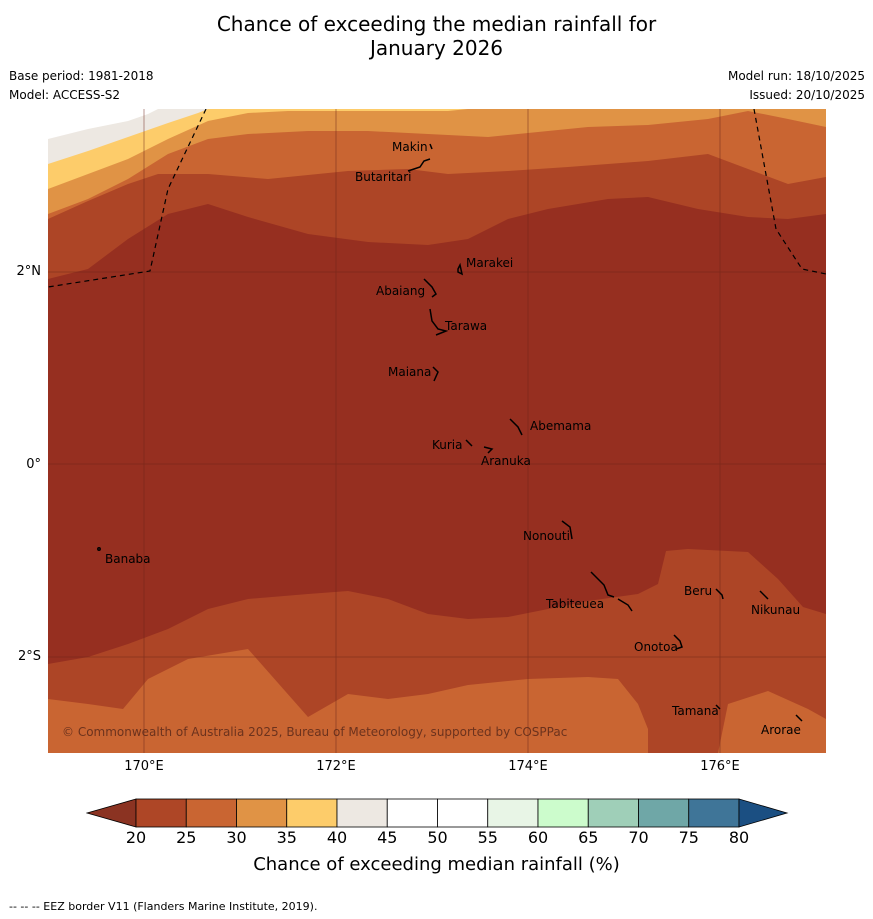  What do you see at coordinates (567, 530) in the screenshot?
I see `island-nonouti-shape` at bounding box center [567, 530].